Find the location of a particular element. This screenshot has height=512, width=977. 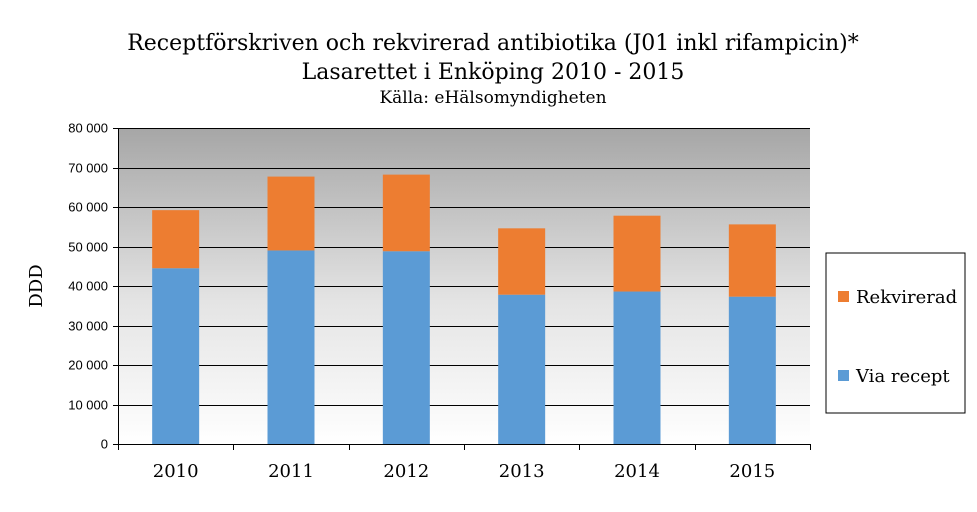

bar-via-recept-2014 is located at coordinates (637, 367).